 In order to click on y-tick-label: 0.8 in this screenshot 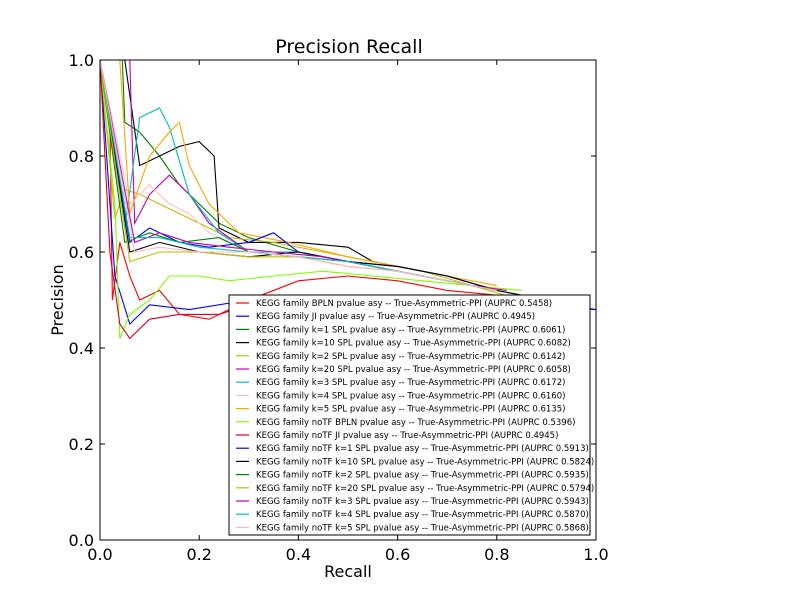, I will do `click(81, 156)`.